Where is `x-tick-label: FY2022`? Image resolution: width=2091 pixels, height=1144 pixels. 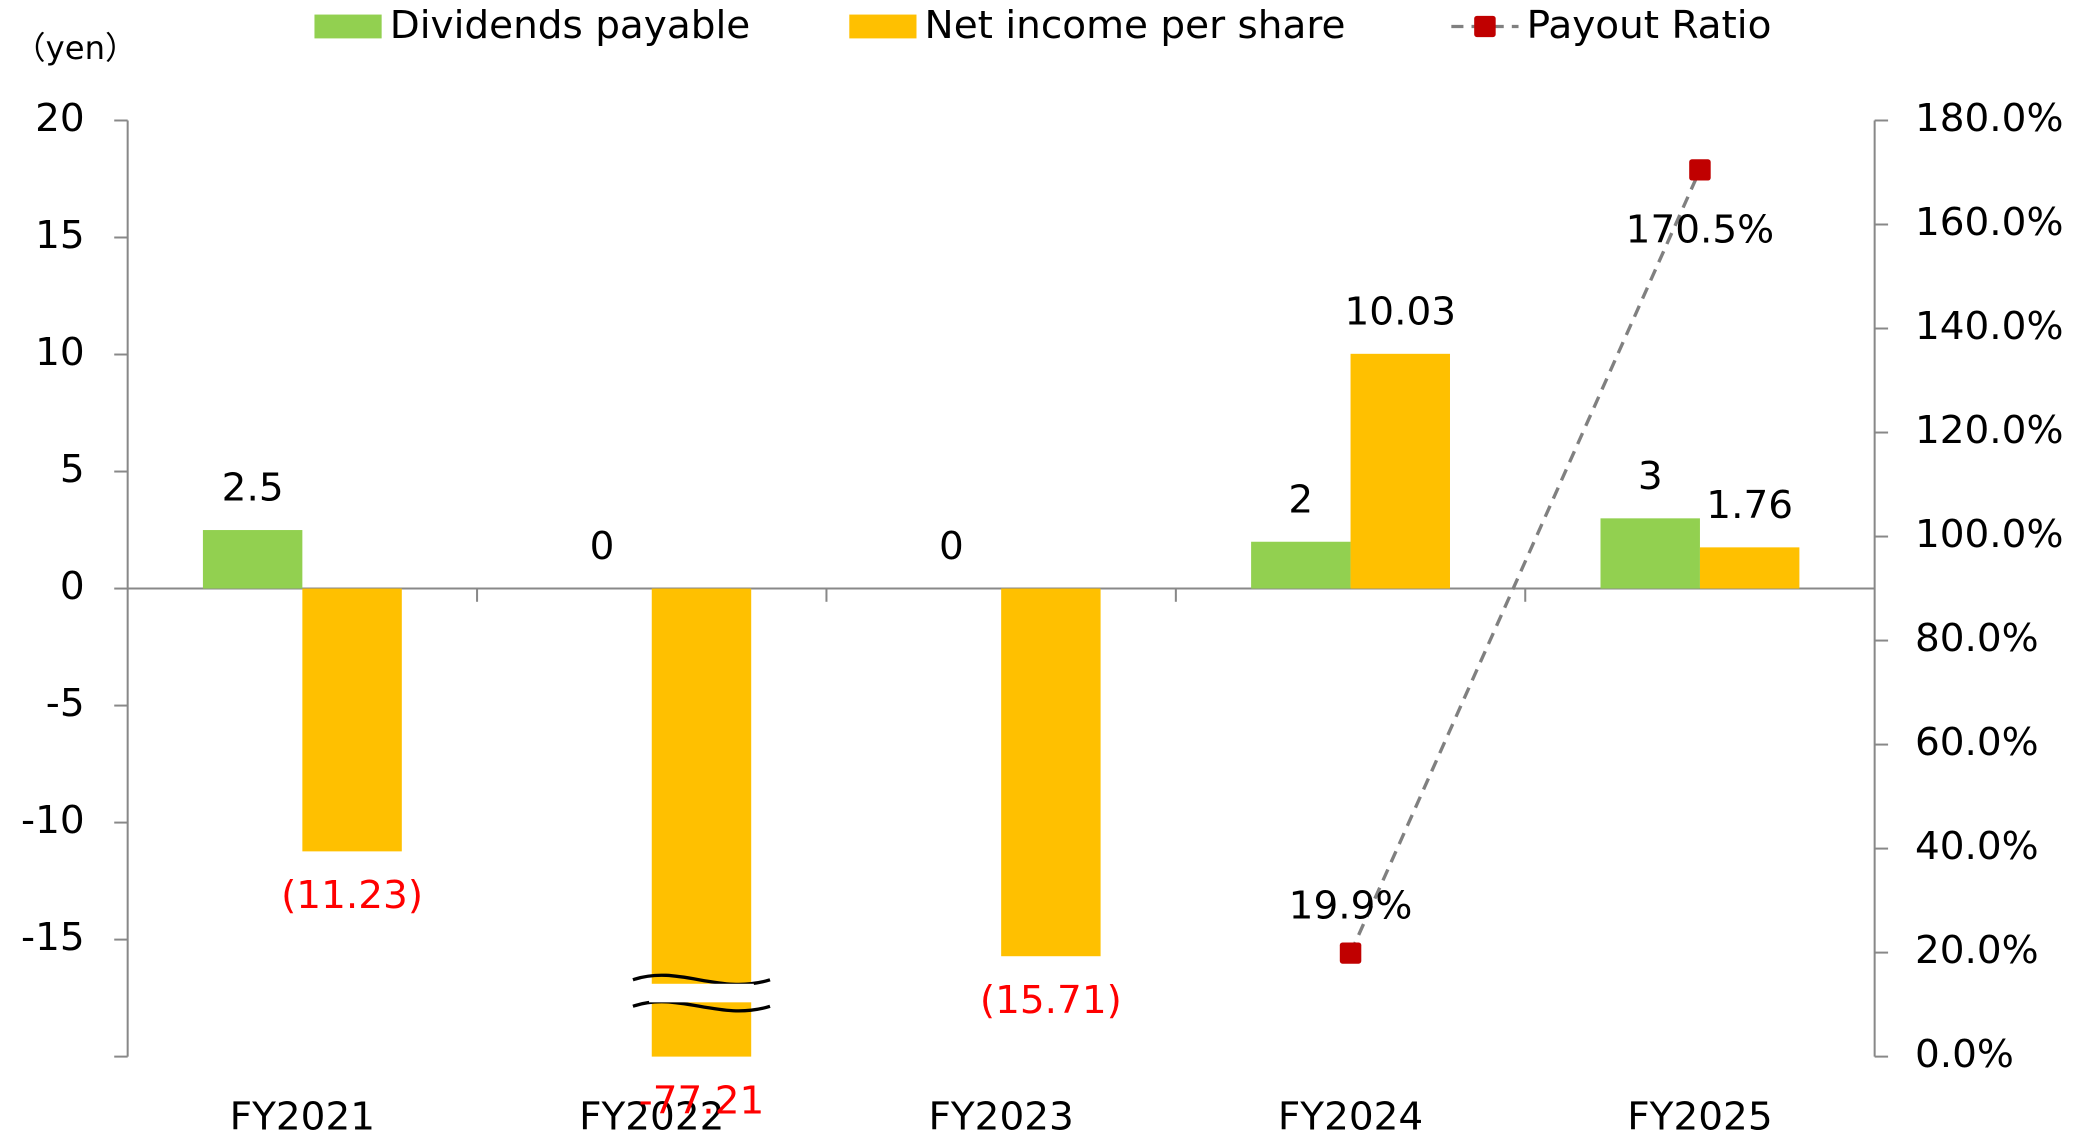
x-tick-label: FY2022 is located at coordinates (651, 1117).